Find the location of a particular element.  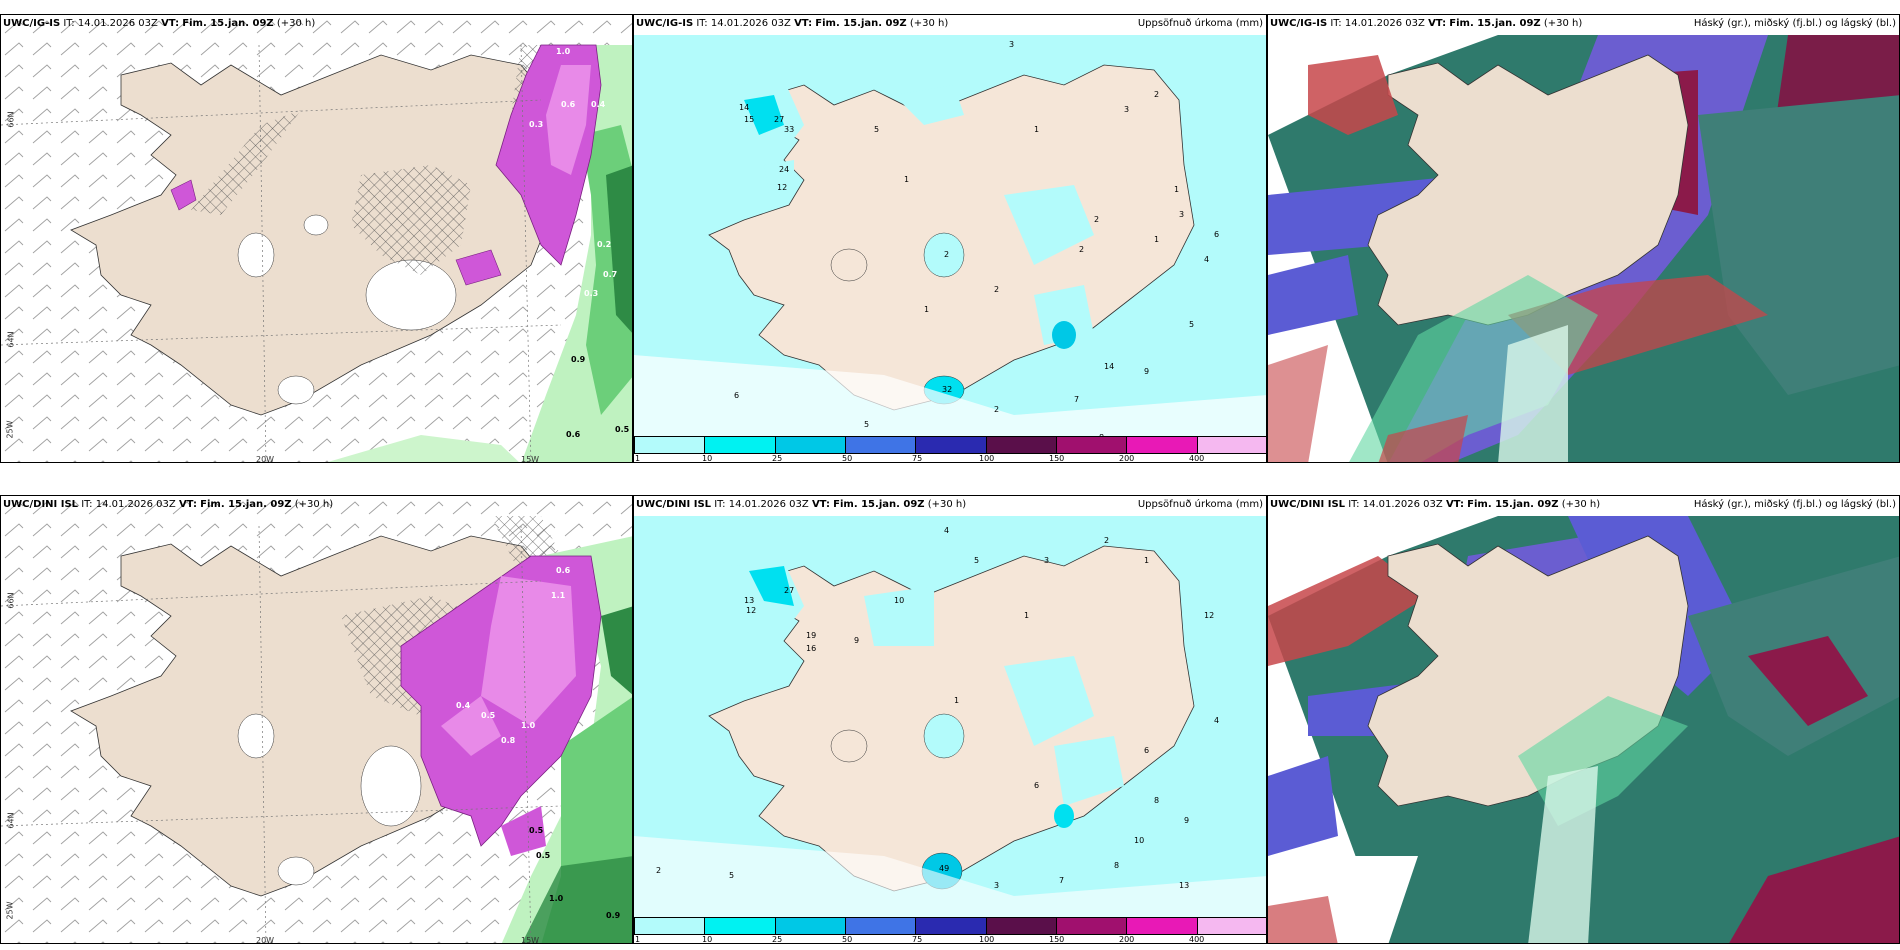

lon-label-20w: 20W is located at coordinates (265, 940).